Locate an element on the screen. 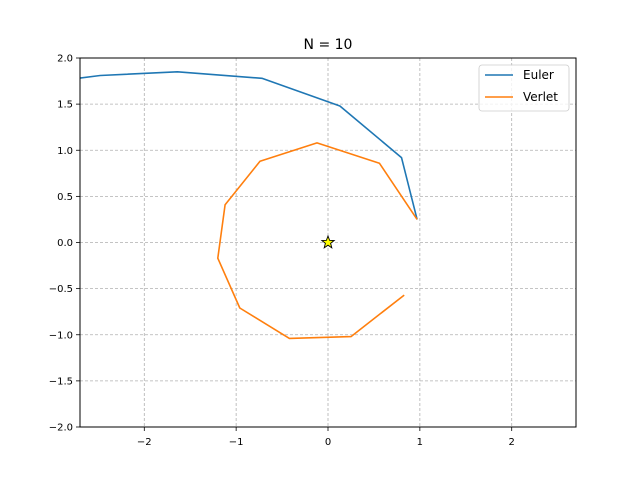 This screenshot has height=480, width=640. marker-layer is located at coordinates (328, 241).